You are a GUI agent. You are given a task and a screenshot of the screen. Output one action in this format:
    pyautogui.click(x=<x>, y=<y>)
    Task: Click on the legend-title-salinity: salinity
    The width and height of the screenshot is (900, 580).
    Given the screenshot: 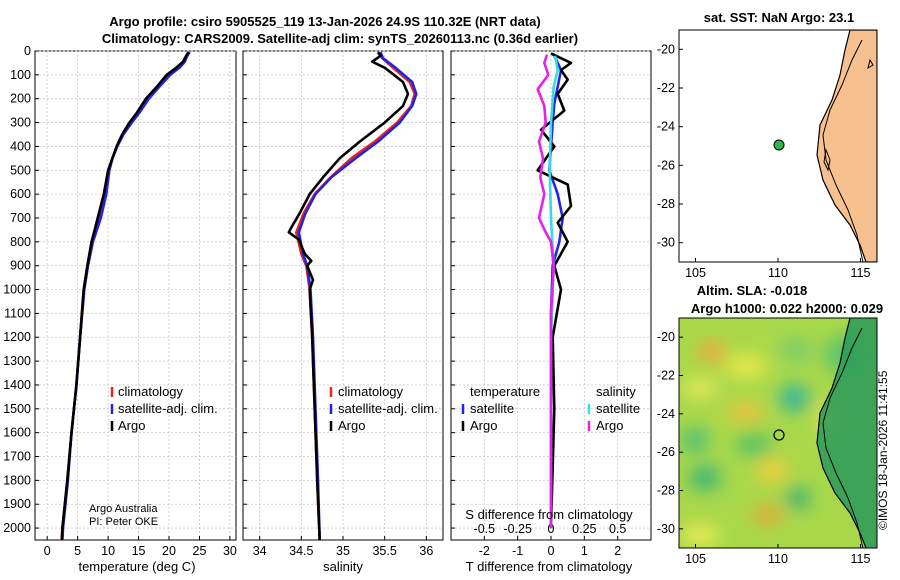 What is the action you would take?
    pyautogui.click(x=616, y=391)
    